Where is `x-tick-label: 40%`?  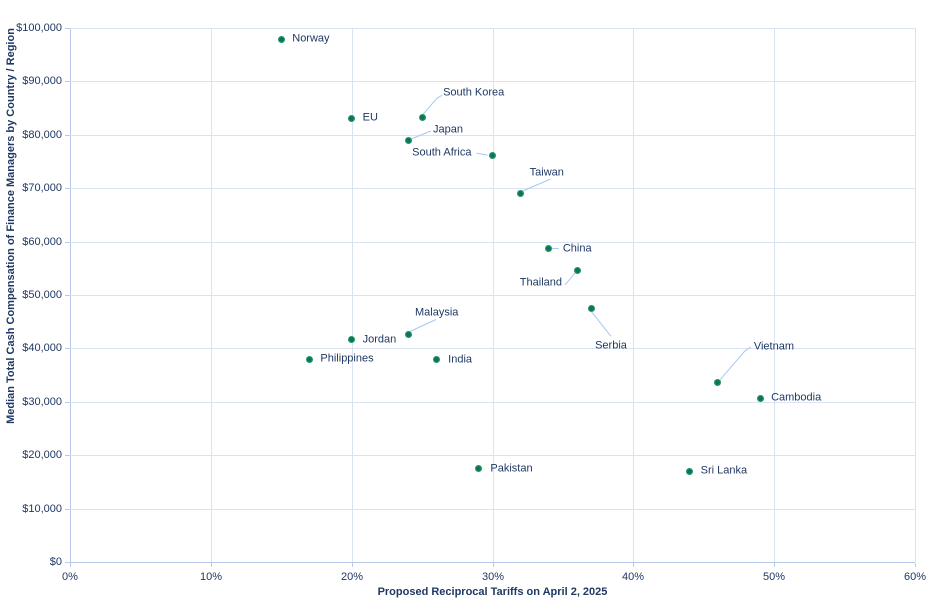 x-tick-label: 40% is located at coordinates (633, 577).